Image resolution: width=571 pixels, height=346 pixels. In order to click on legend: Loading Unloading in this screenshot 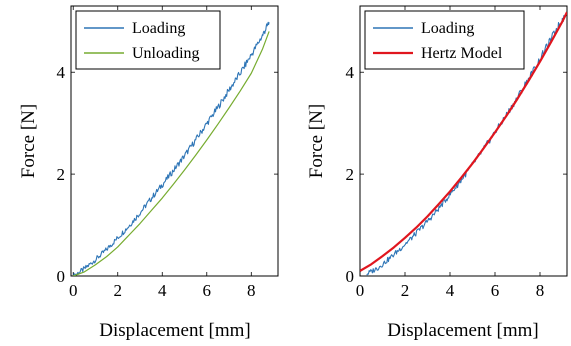, I will do `click(148, 40)`.